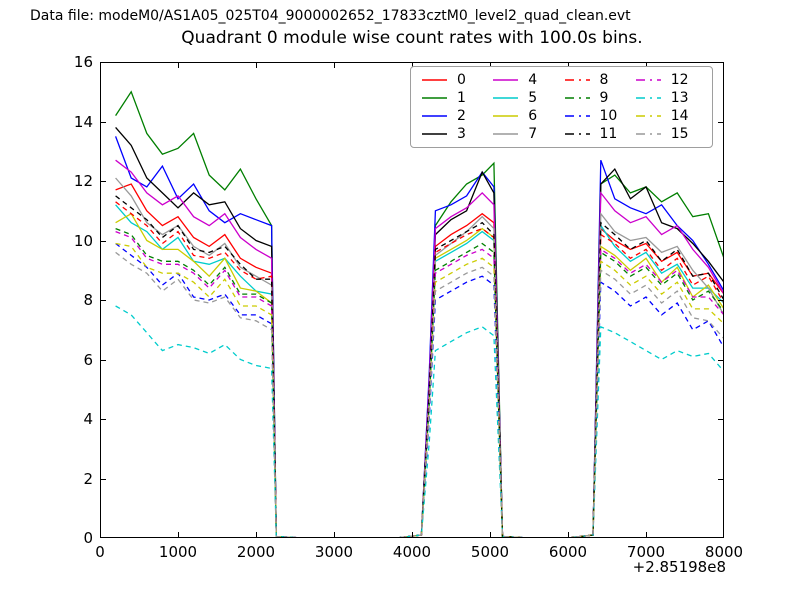  What do you see at coordinates (83, 240) in the screenshot?
I see `y-tick-label: 10` at bounding box center [83, 240].